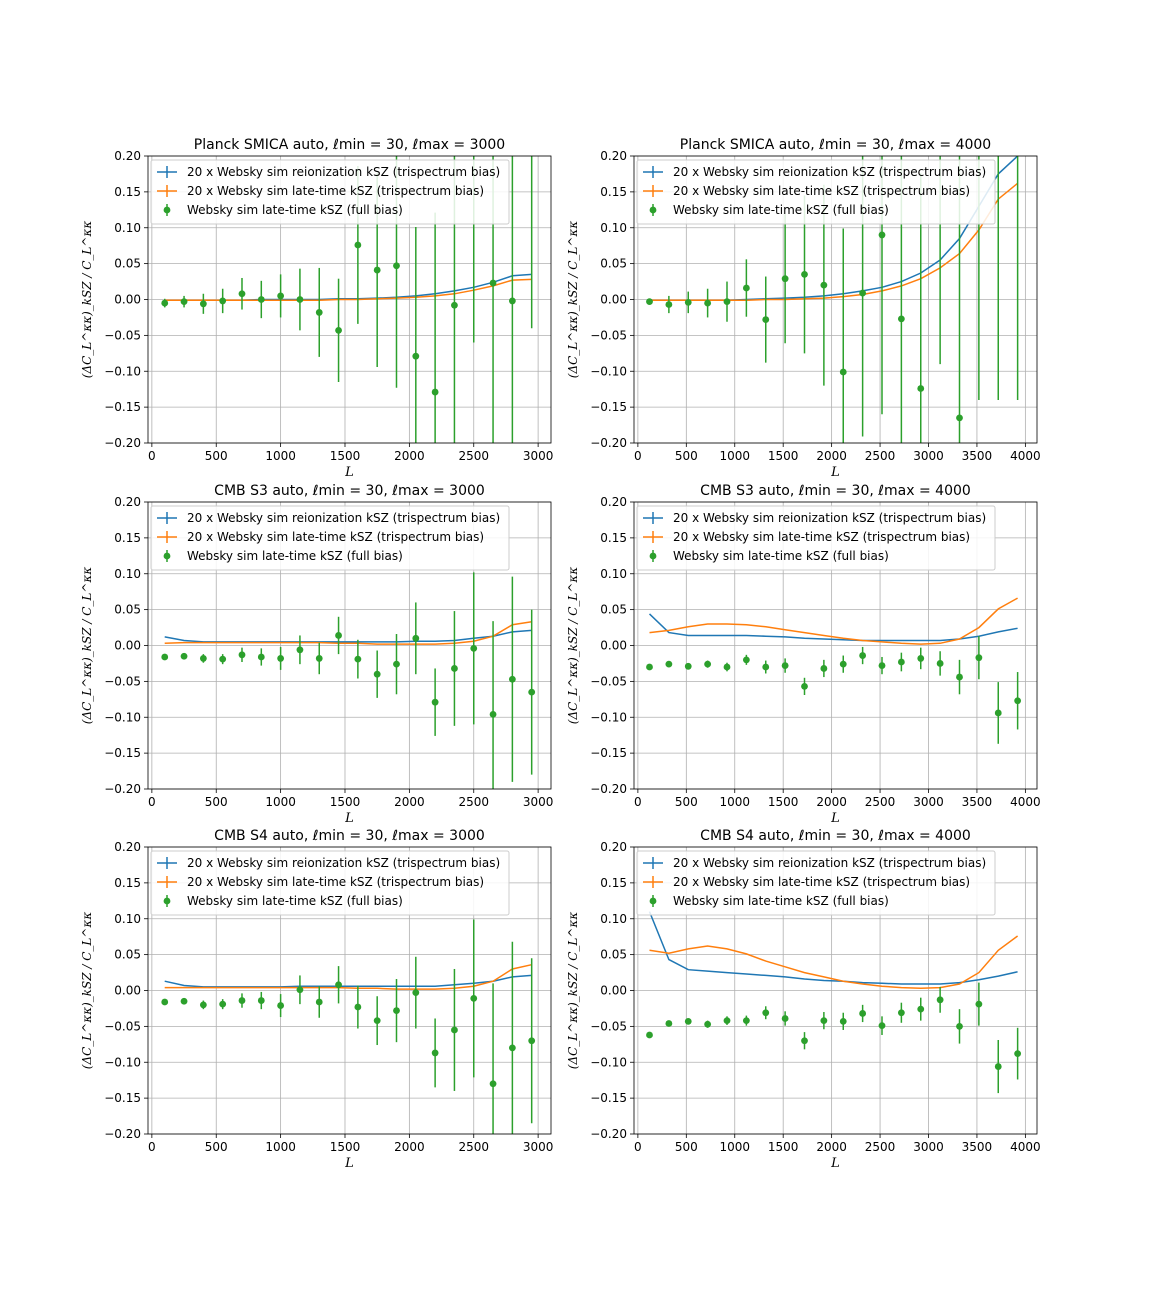 The width and height of the screenshot is (1152, 1296). I want to click on y-axis-label: (ΔC_L^κκ)_kSZ / C_L^κκ, so click(573, 300).